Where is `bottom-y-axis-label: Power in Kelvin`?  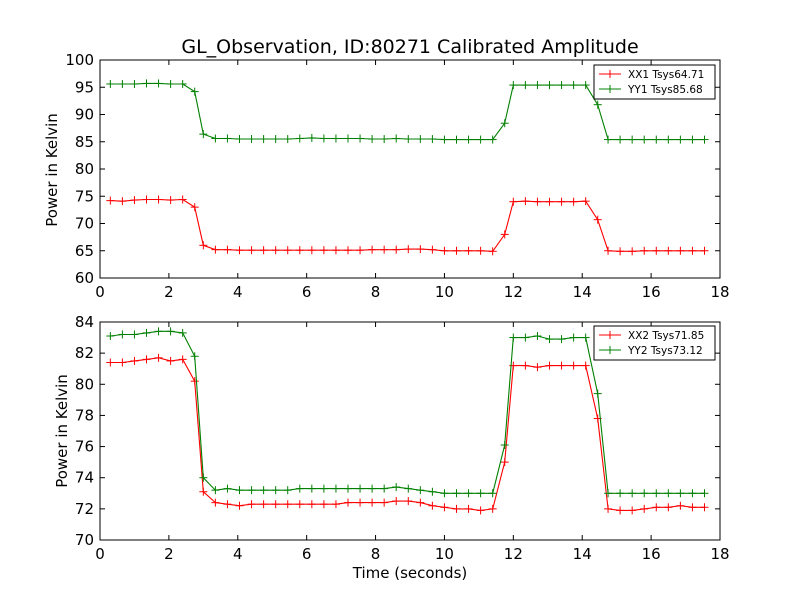
bottom-y-axis-label: Power in Kelvin is located at coordinates (62, 431).